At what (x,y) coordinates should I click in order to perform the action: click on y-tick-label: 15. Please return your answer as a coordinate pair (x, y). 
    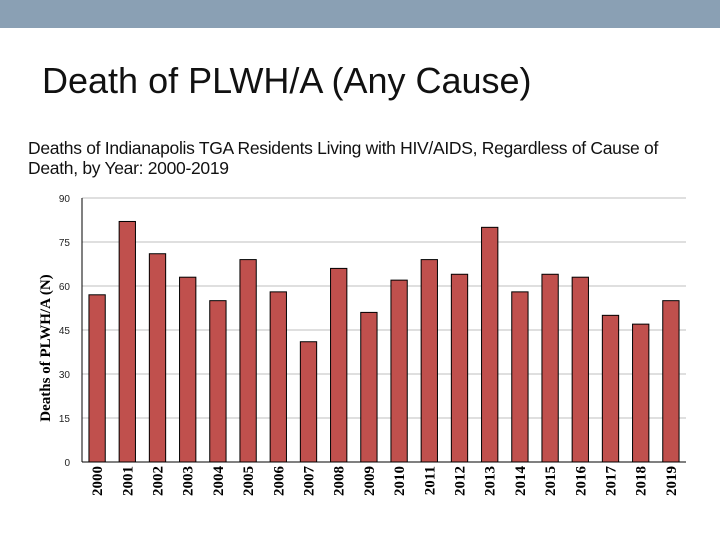
    Looking at the image, I should click on (65, 419).